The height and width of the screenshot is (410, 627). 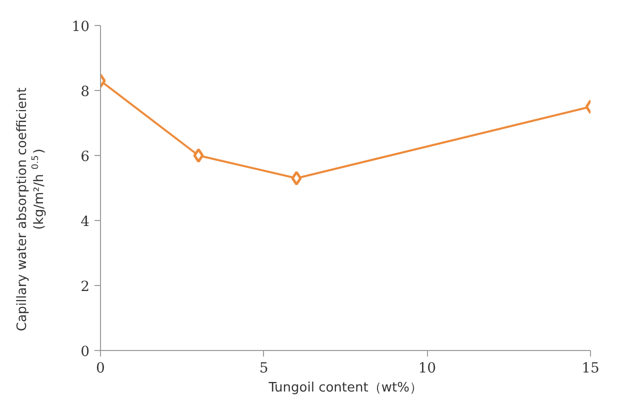 What do you see at coordinates (85, 222) in the screenshot?
I see `y-tick-label: 4` at bounding box center [85, 222].